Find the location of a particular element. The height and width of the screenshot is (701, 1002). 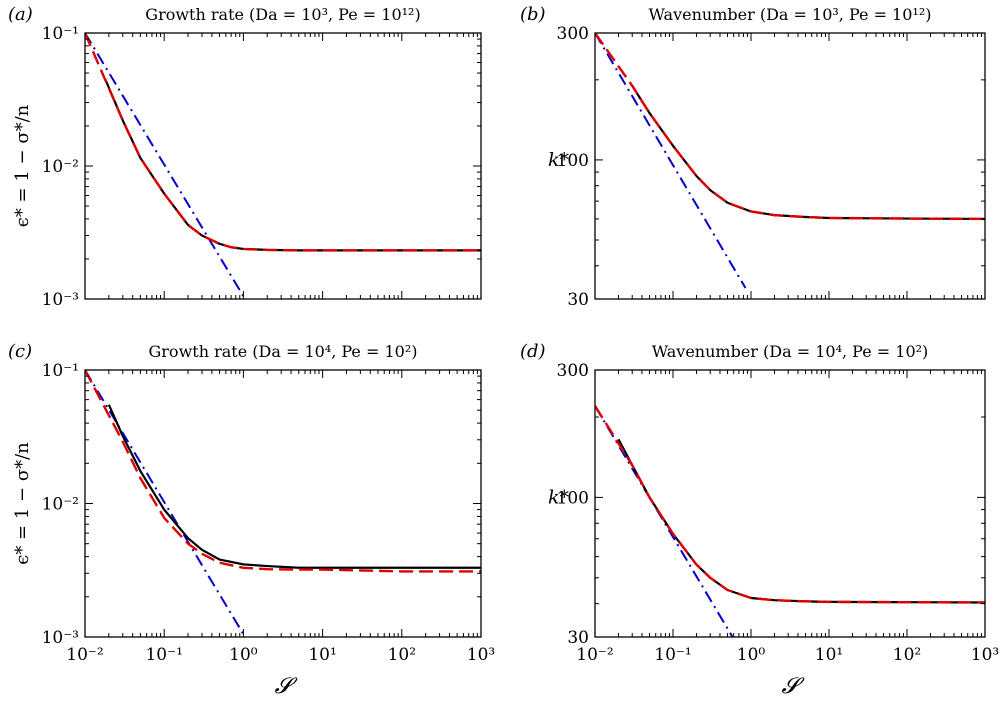

panel-title: Wavenumber (Da = 10⁴, Pe = 10²) is located at coordinates (790, 351).